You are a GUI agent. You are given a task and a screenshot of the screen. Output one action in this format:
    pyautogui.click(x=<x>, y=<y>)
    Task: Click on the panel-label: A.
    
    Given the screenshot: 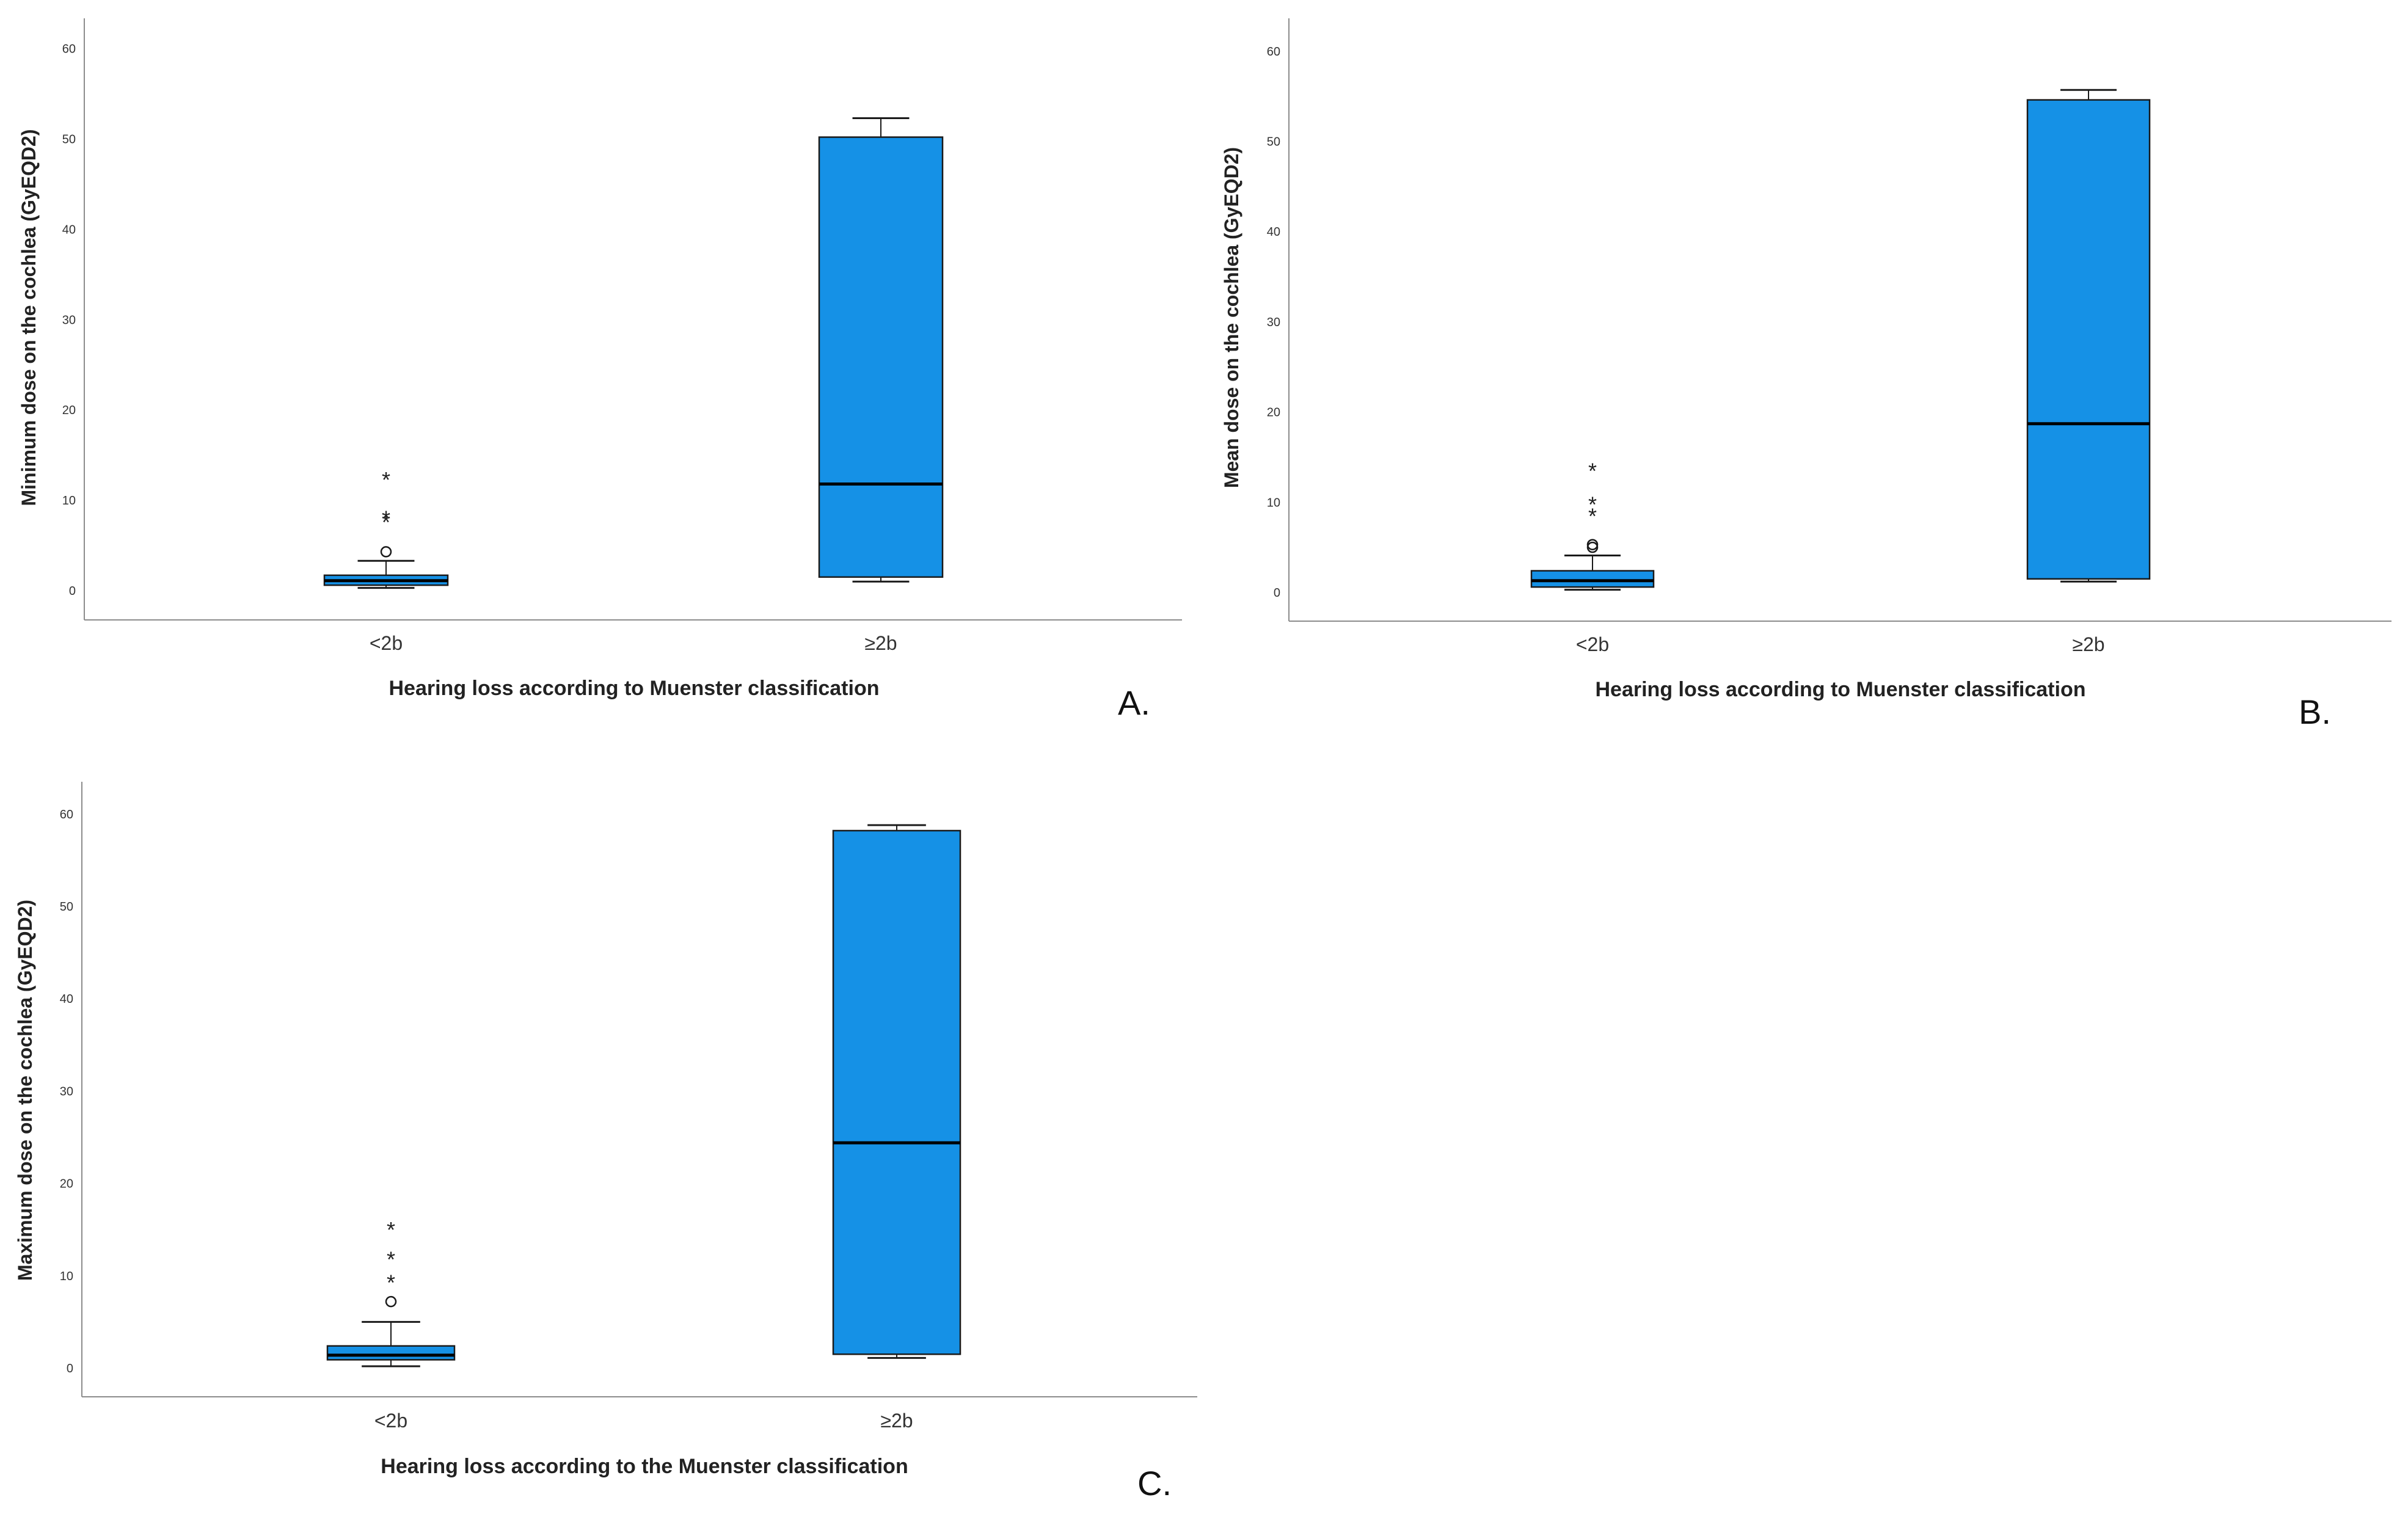 What is the action you would take?
    pyautogui.click(x=1134, y=702)
    